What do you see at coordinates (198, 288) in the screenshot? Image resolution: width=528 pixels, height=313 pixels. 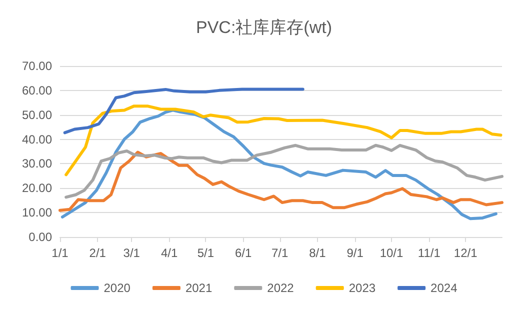 I see `legend-label: 2021` at bounding box center [198, 288].